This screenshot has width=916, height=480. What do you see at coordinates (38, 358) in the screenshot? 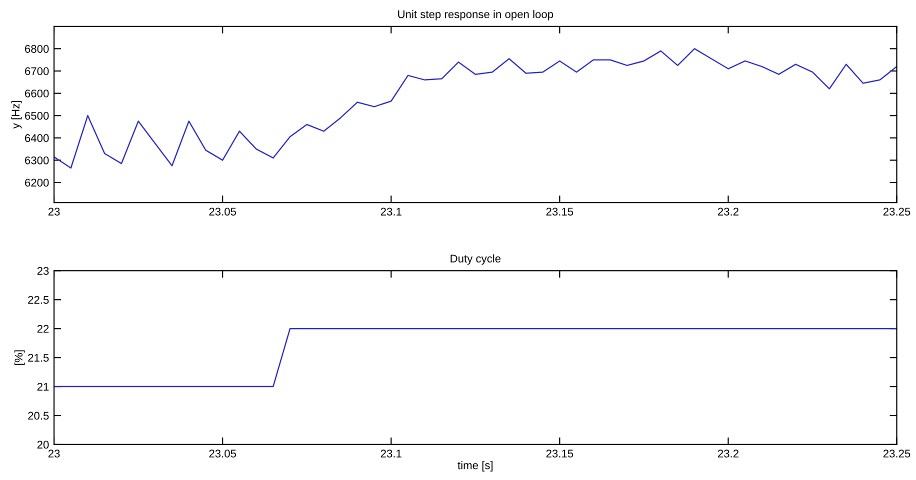
I see `y-tick-label: 21.5` at bounding box center [38, 358].